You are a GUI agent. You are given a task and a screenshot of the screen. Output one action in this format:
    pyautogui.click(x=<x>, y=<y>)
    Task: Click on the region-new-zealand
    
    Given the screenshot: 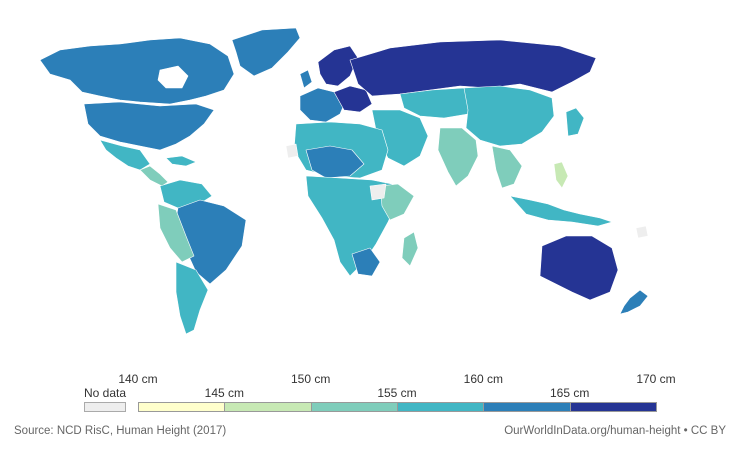 What is the action you would take?
    pyautogui.click(x=634, y=302)
    